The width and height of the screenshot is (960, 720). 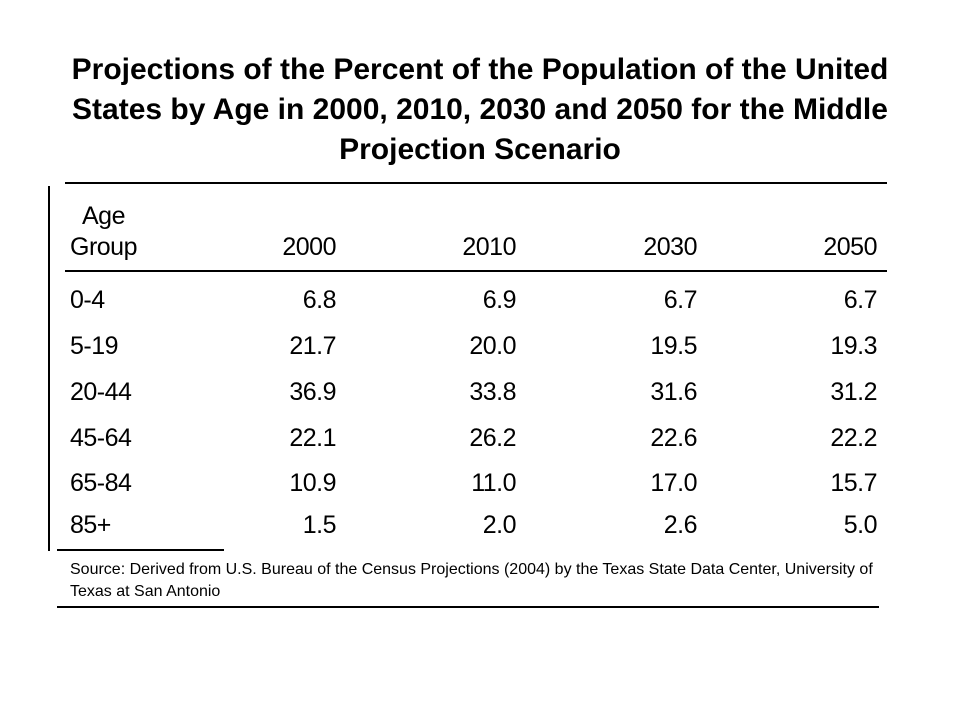 What do you see at coordinates (319, 300) in the screenshot?
I see `value-cell: 6.8` at bounding box center [319, 300].